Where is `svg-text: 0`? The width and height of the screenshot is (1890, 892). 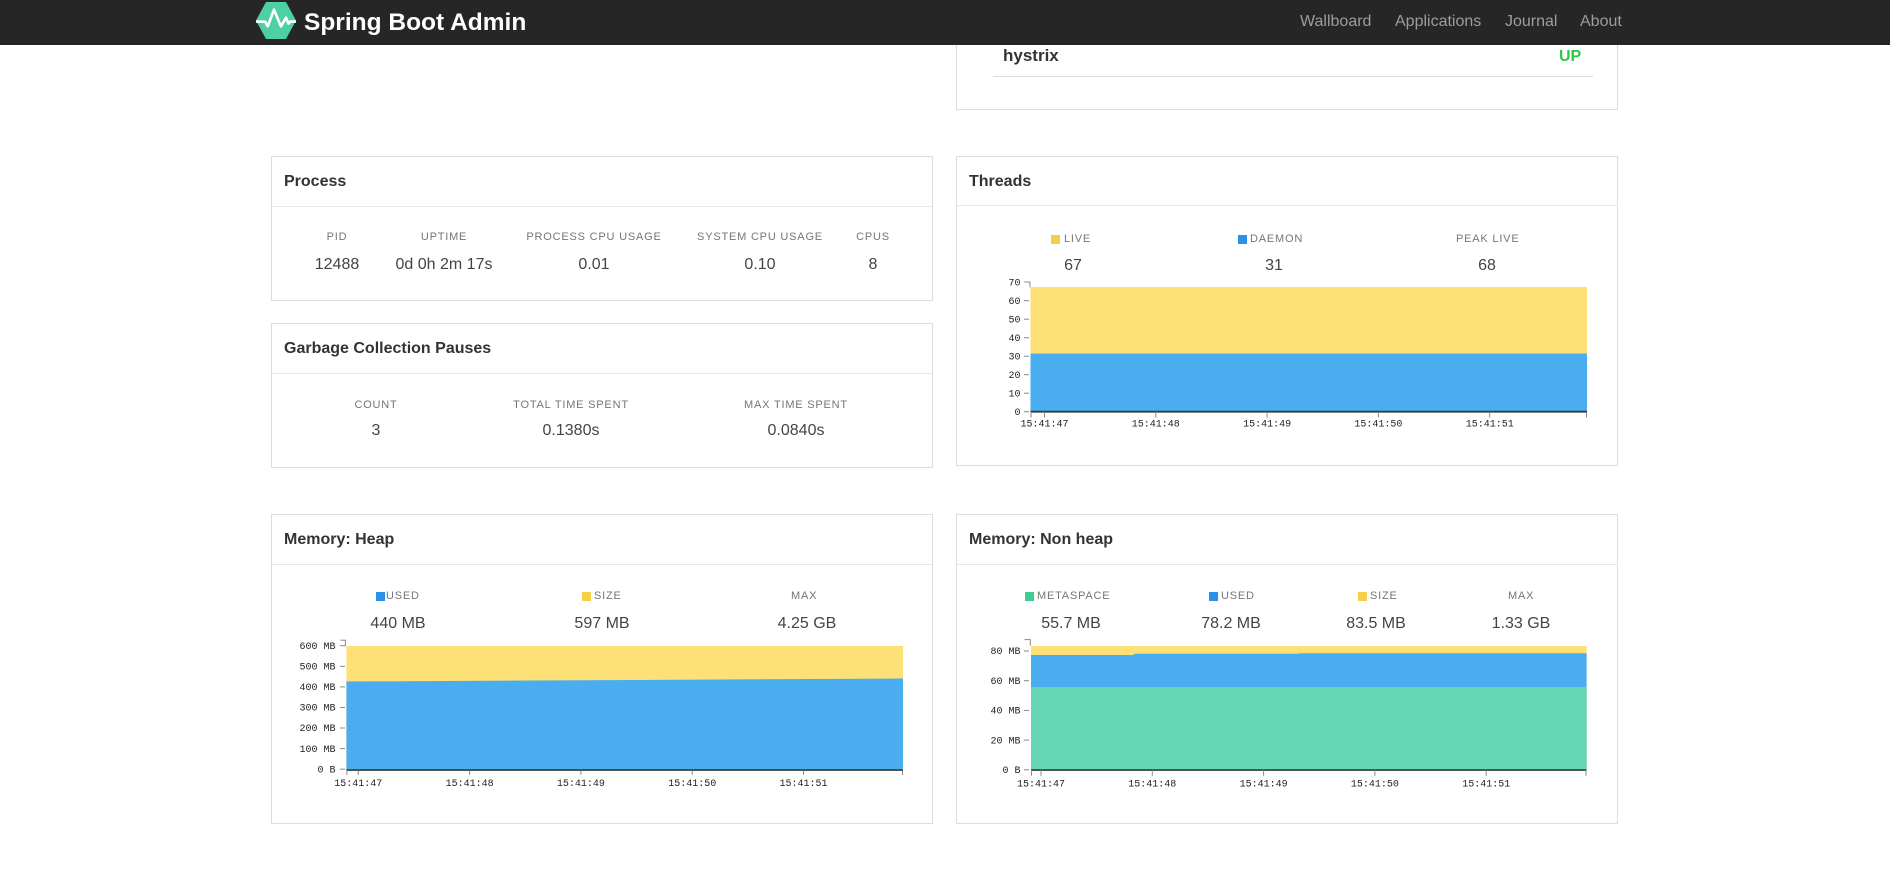
svg-text: 0 is located at coordinates (1017, 413).